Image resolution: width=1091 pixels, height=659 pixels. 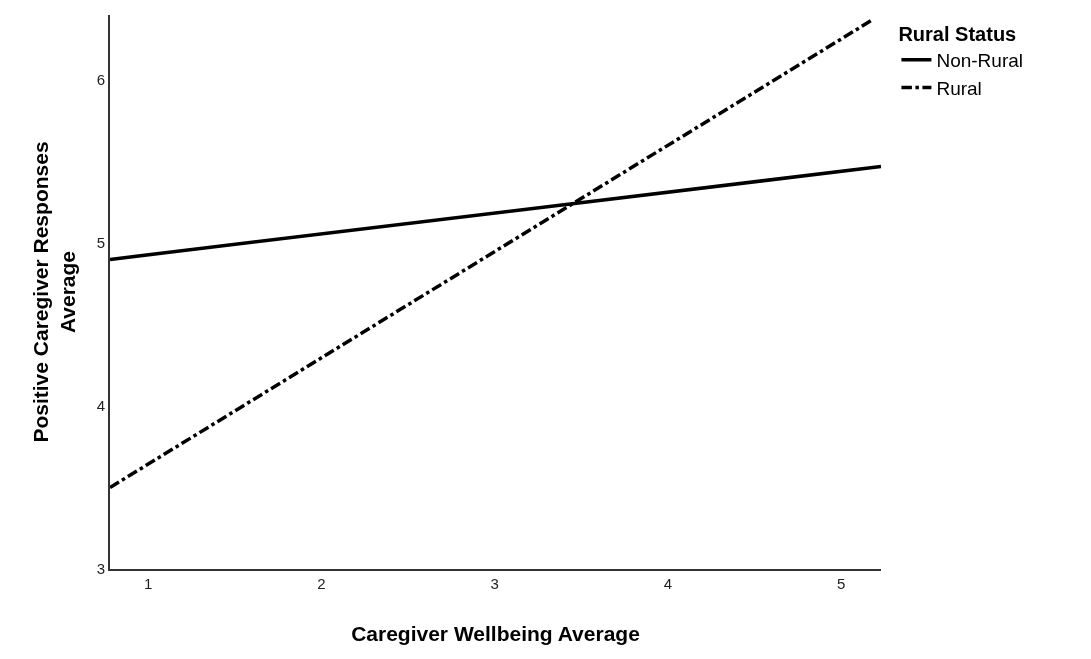 I want to click on y-axis-title: Positive Caregiver Responses Average, so click(x=54, y=292).